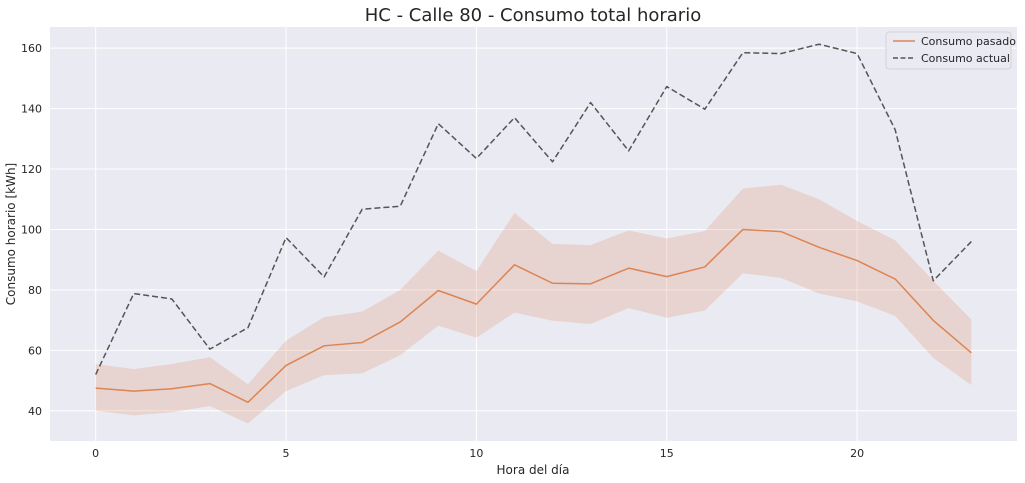 The width and height of the screenshot is (1025, 483). Describe the element at coordinates (35, 411) in the screenshot. I see `y-tick-label: 40` at that location.